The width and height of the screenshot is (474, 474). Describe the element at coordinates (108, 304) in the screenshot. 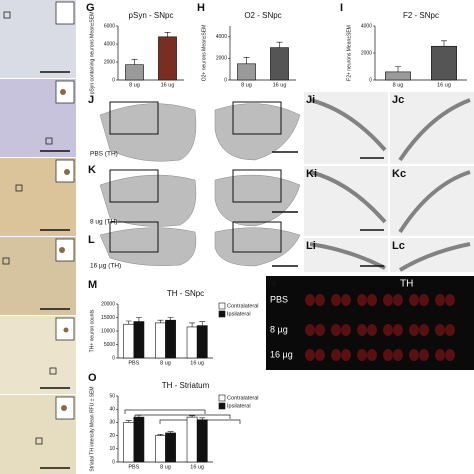

I see `y-tick-label: 20000` at that location.